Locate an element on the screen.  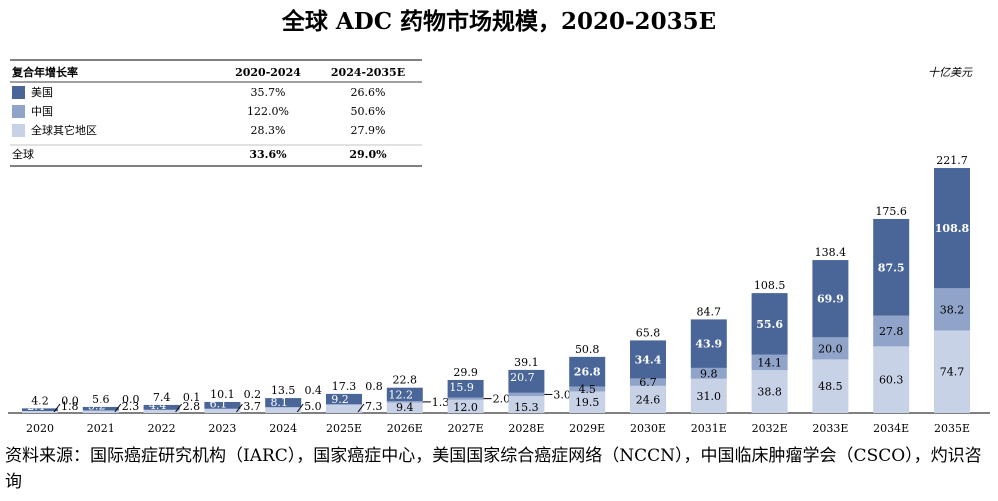
table-header-label: 复合年增长率 is located at coordinates (44, 72).